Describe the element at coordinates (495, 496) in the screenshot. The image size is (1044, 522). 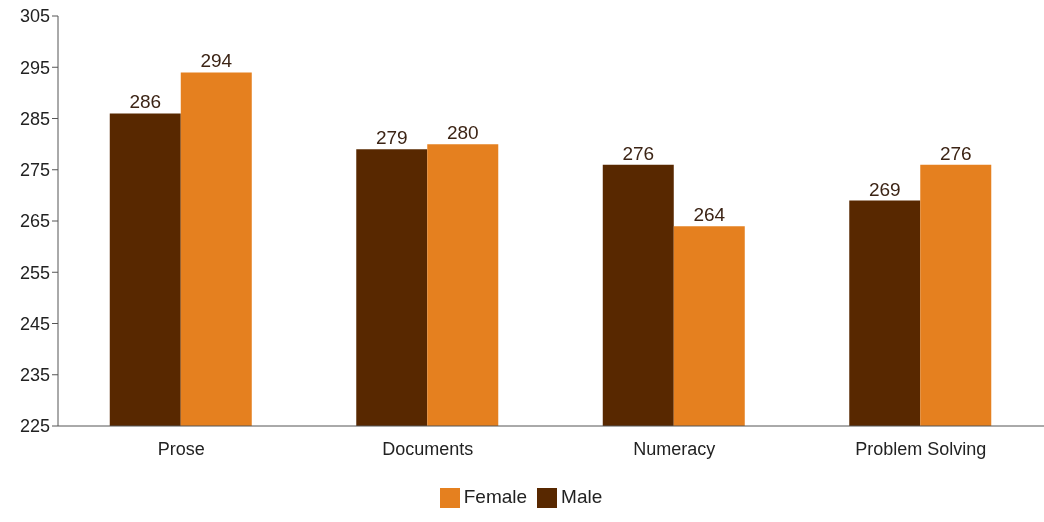
I see `legend-label: Female` at that location.